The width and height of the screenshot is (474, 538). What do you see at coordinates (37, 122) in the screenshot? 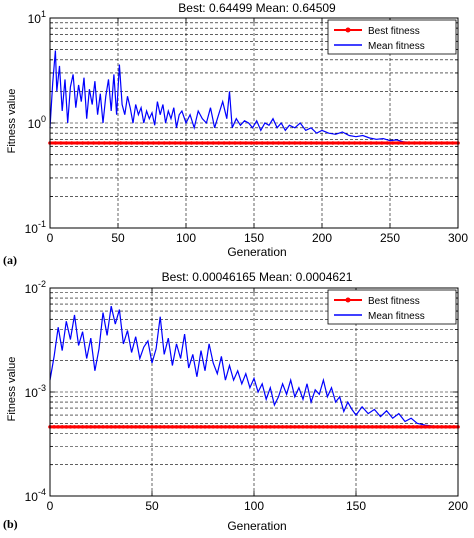
I see `y-tick-label: 10⁰` at bounding box center [37, 122].